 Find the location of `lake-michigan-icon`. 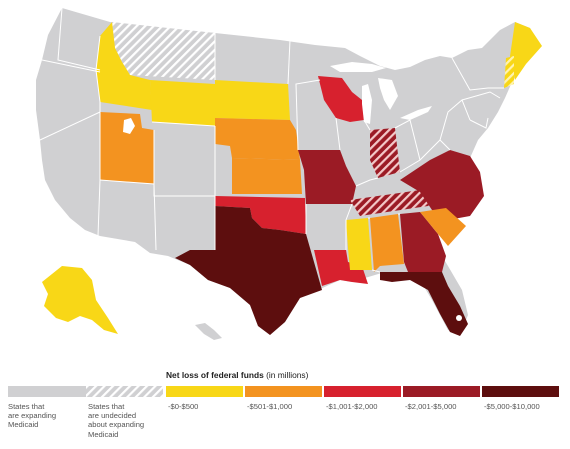

lake-michigan-icon is located at coordinates (367, 104).